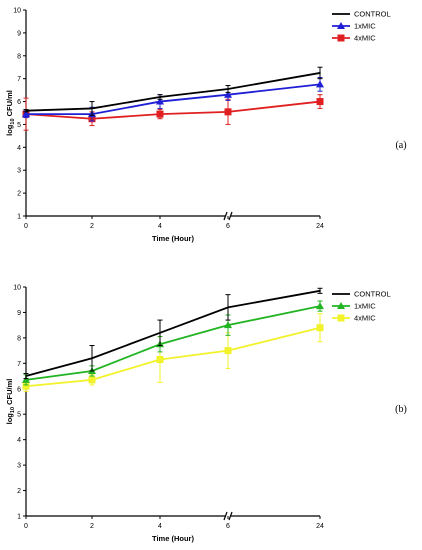 The image size is (422, 550). What do you see at coordinates (401, 409) in the screenshot?
I see `panel-label: (b)` at bounding box center [401, 409].